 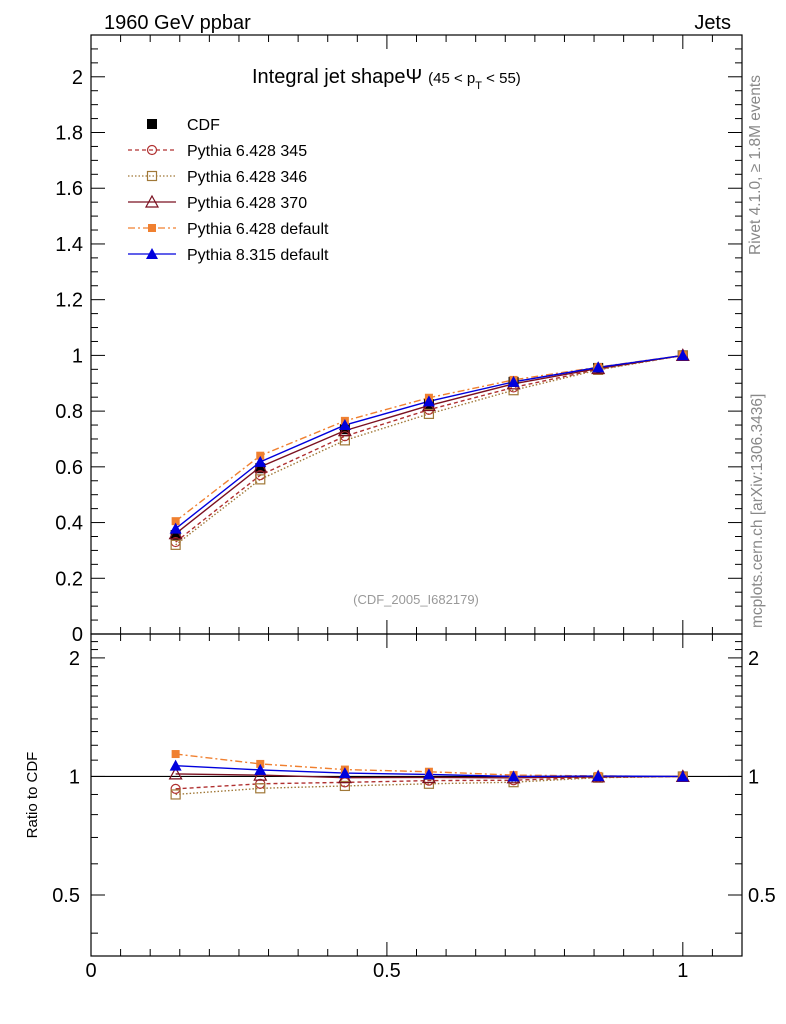 I want to click on ratio-series-group, so click(x=429, y=775).